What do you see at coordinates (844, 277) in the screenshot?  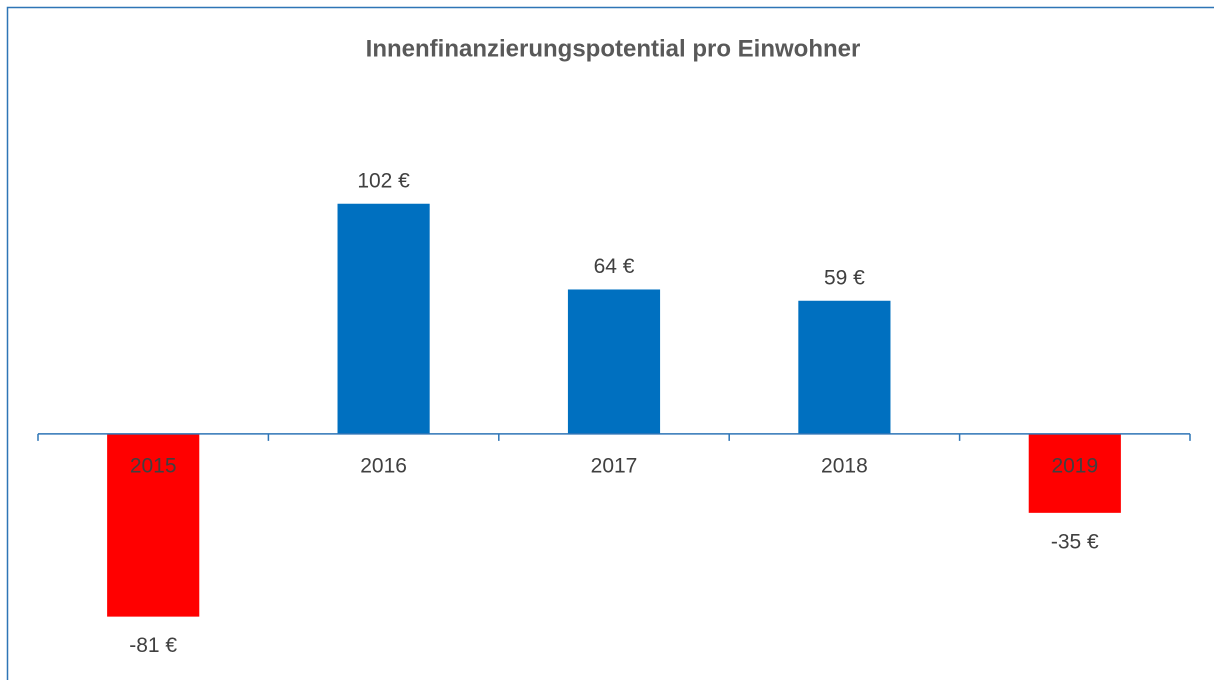 I see `value-label: 59 €` at bounding box center [844, 277].